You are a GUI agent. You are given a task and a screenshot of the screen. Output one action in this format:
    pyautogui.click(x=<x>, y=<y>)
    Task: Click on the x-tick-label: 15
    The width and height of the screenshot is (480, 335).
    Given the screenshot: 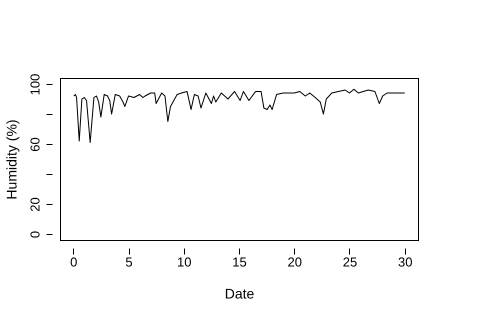 What is the action you would take?
    pyautogui.click(x=239, y=262)
    